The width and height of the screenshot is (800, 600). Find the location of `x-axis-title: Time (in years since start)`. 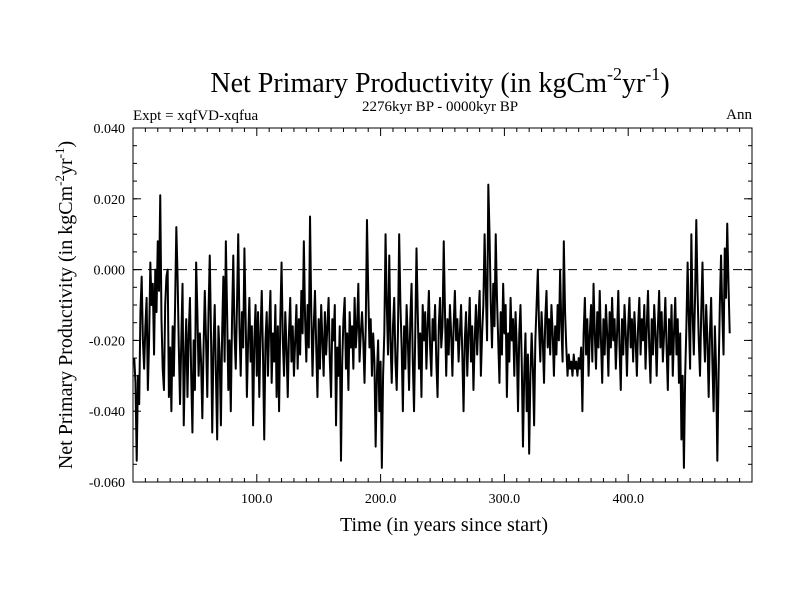

x-axis-title: Time (in years since start) is located at coordinates (444, 525).